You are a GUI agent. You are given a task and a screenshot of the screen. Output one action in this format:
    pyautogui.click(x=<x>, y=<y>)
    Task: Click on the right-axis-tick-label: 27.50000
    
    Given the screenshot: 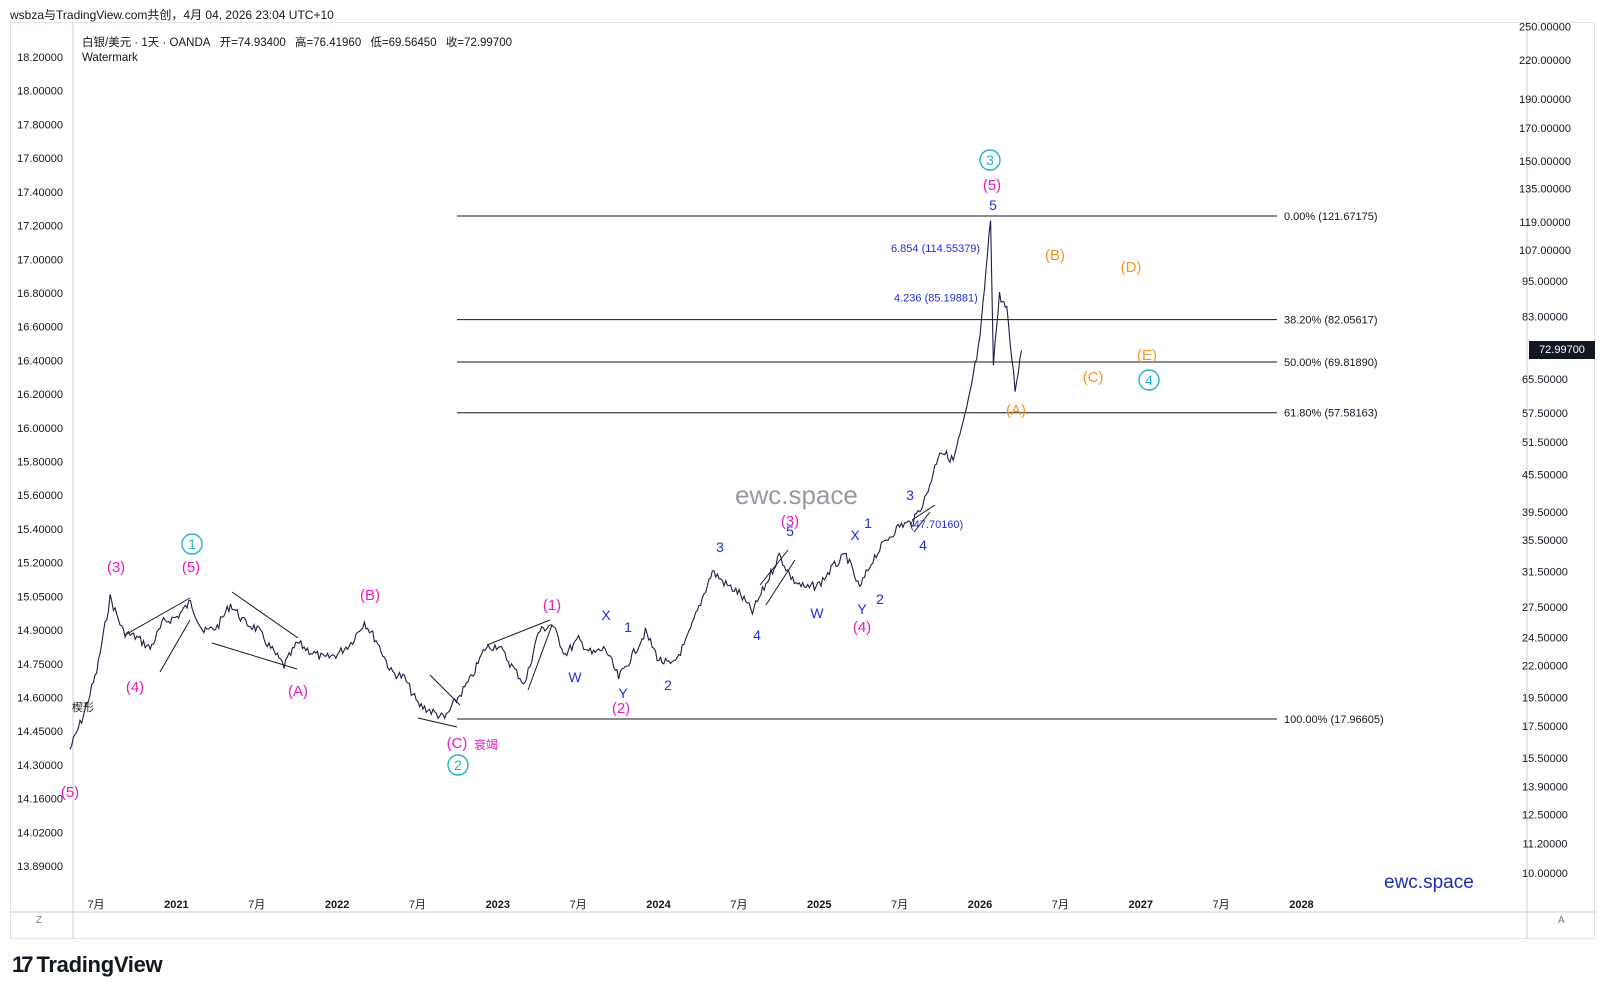 What is the action you would take?
    pyautogui.click(x=1545, y=608)
    